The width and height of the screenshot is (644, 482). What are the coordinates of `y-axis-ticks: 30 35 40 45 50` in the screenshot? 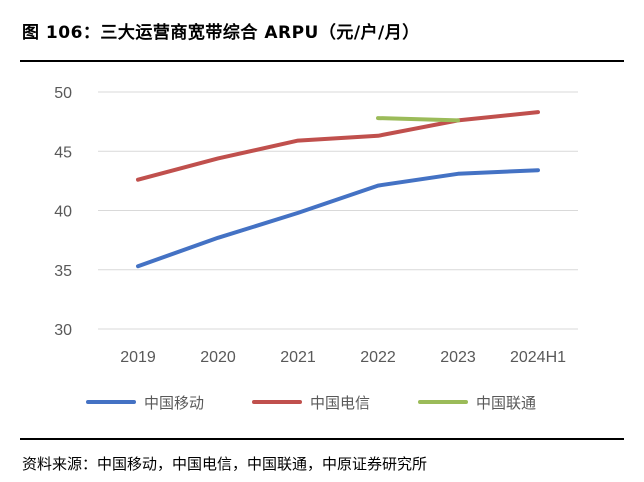 It's located at (63, 212).